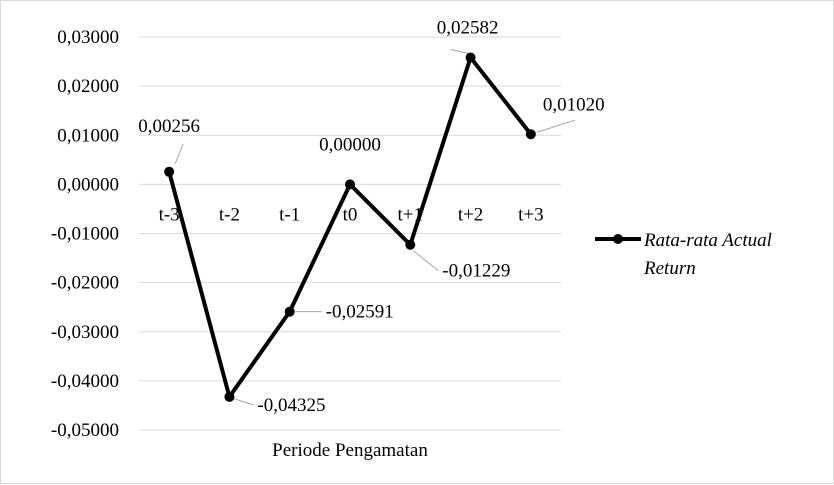 This screenshot has width=834, height=485. What do you see at coordinates (85, 283) in the screenshot?
I see `y-tick-label: -0,02000` at bounding box center [85, 283].